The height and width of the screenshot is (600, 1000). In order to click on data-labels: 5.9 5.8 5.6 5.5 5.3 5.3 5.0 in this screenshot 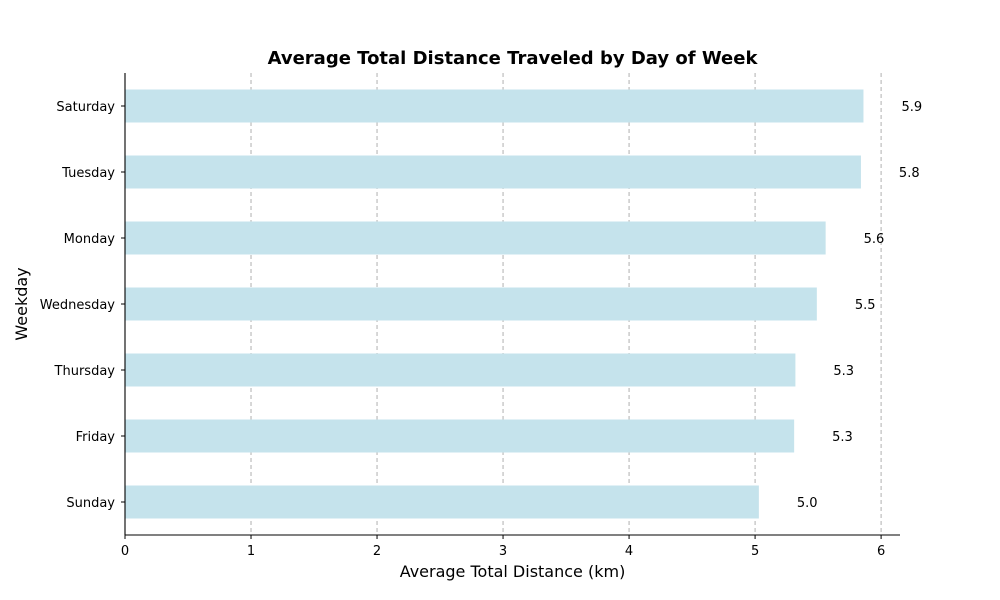, I will do `click(859, 305)`.